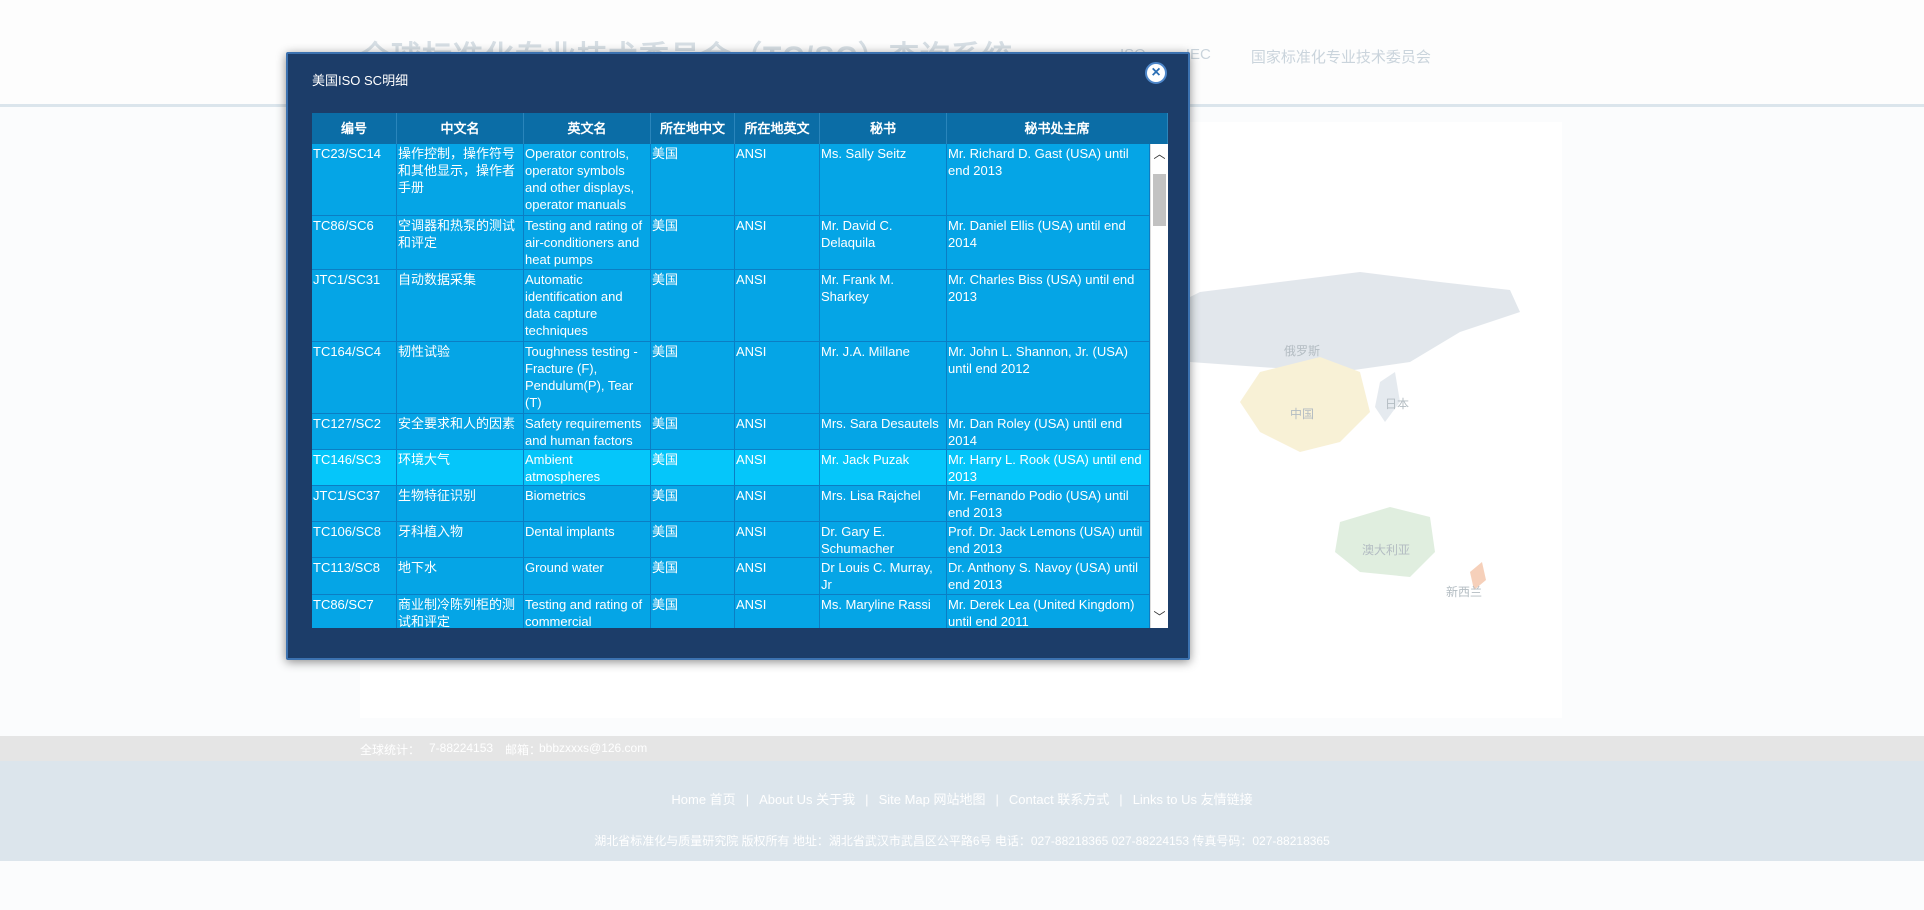 Image resolution: width=1924 pixels, height=910 pixels. I want to click on cell-secretary: Mr. David C. Delaquila, so click(883, 242).